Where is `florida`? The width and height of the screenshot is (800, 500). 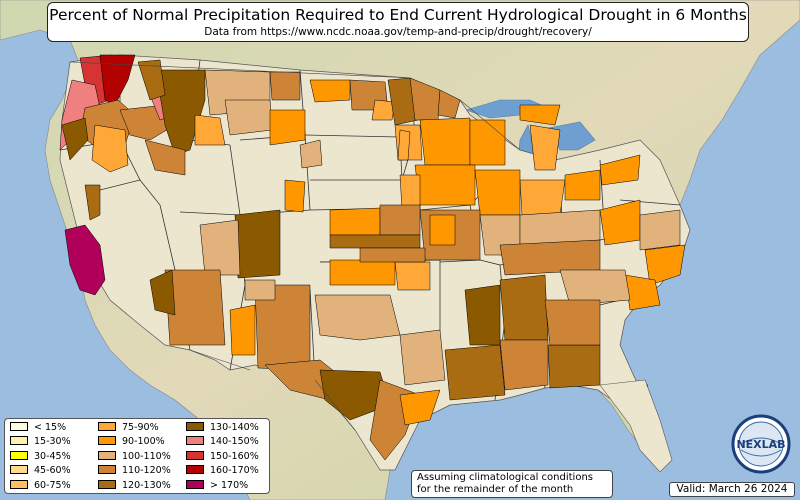
florida is located at coordinates (636, 426).